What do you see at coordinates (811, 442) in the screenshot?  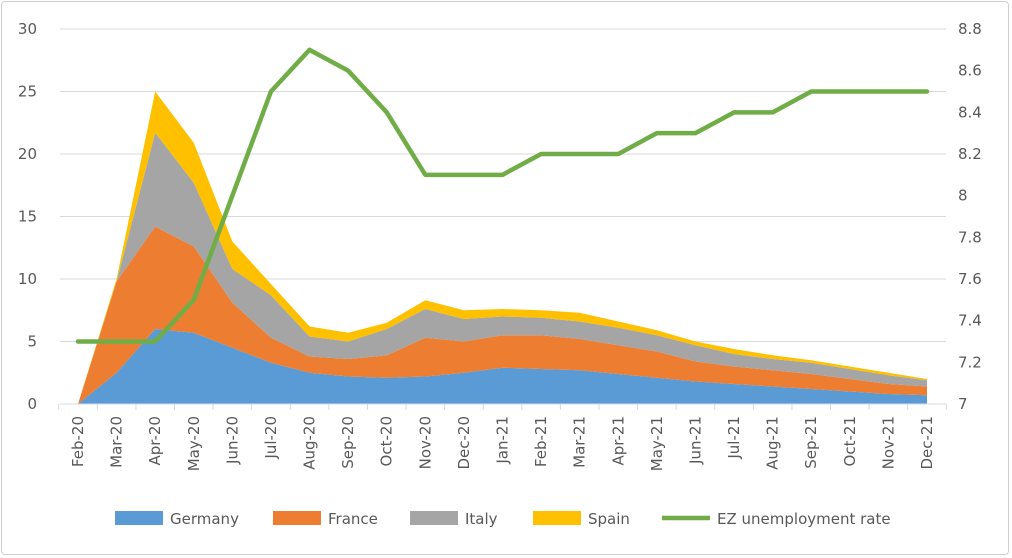 I see `x-tick-label: Sep-21` at bounding box center [811, 442].